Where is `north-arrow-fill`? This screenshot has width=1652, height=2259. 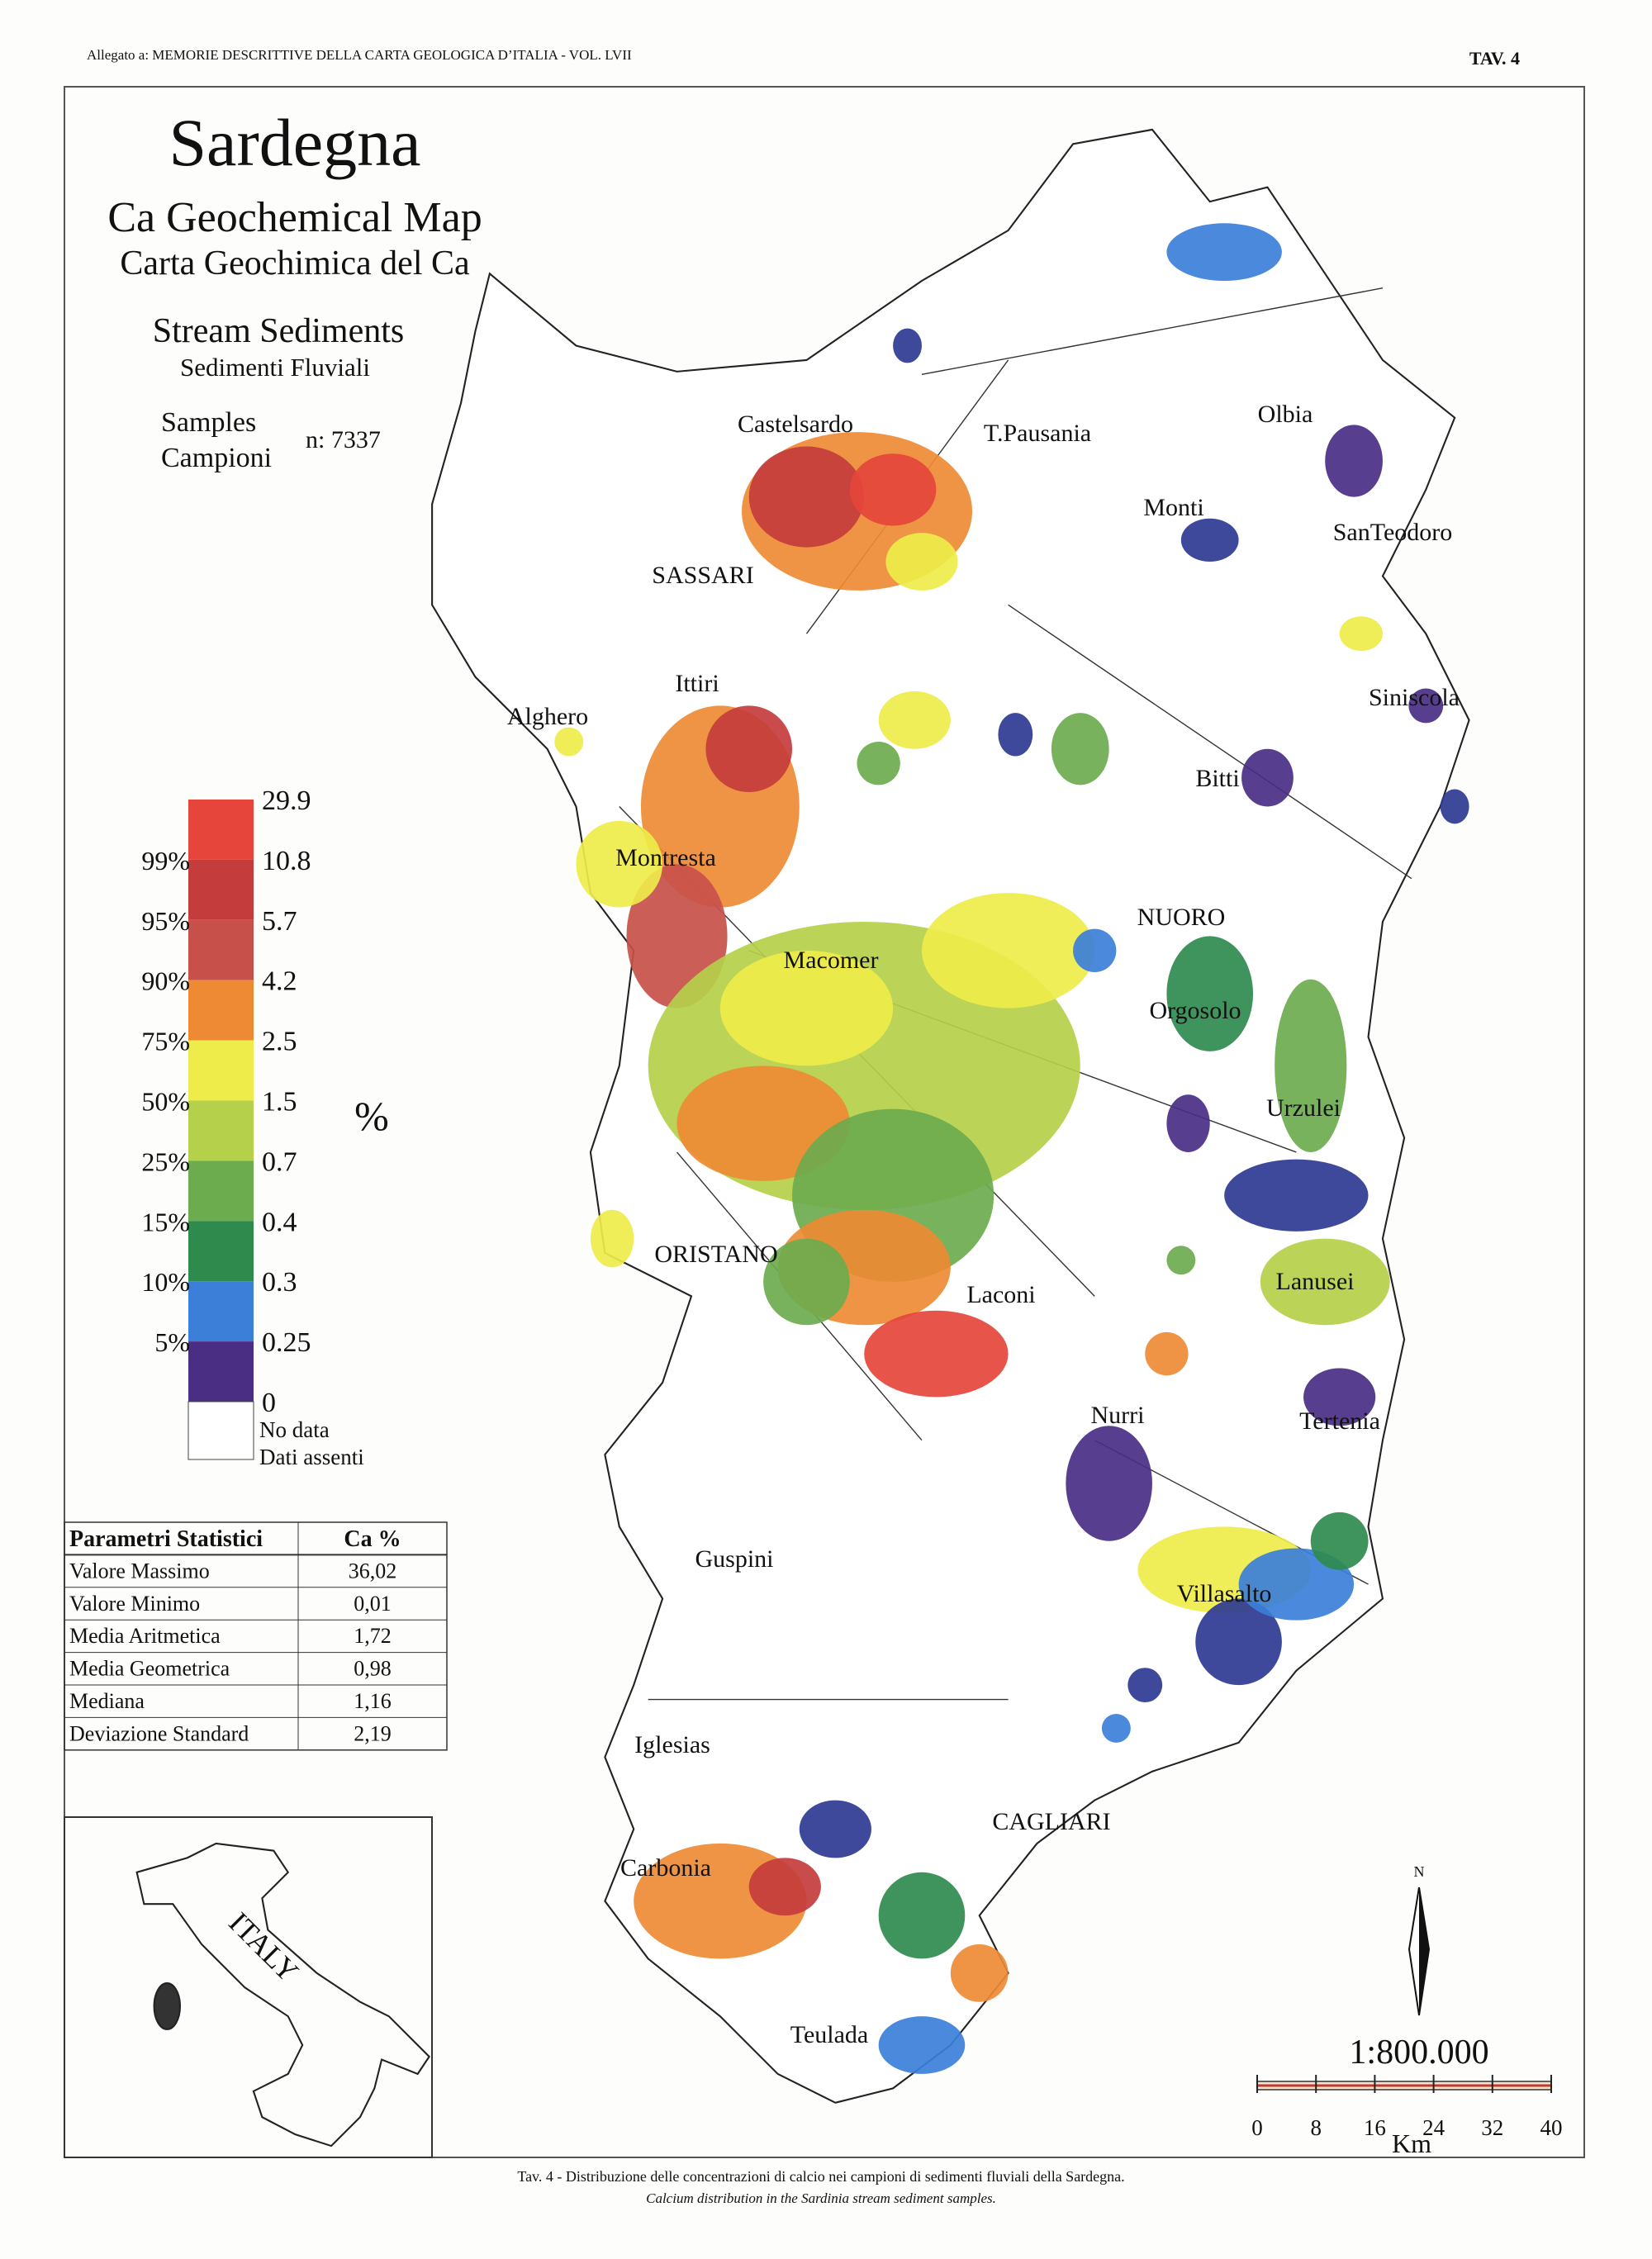 north-arrow-fill is located at coordinates (1424, 1951).